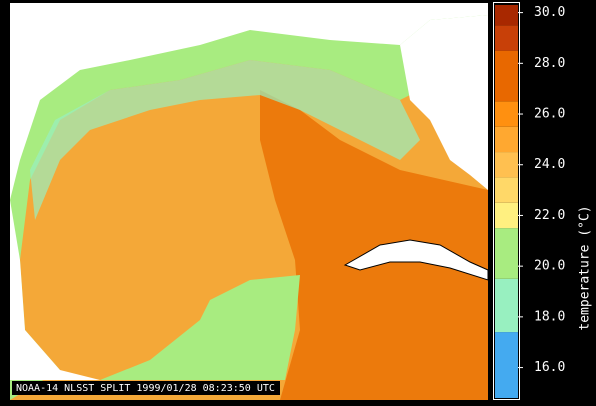 This screenshot has width=596, height=406. What do you see at coordinates (444, 102) in the screenshot?
I see `florida` at bounding box center [444, 102].